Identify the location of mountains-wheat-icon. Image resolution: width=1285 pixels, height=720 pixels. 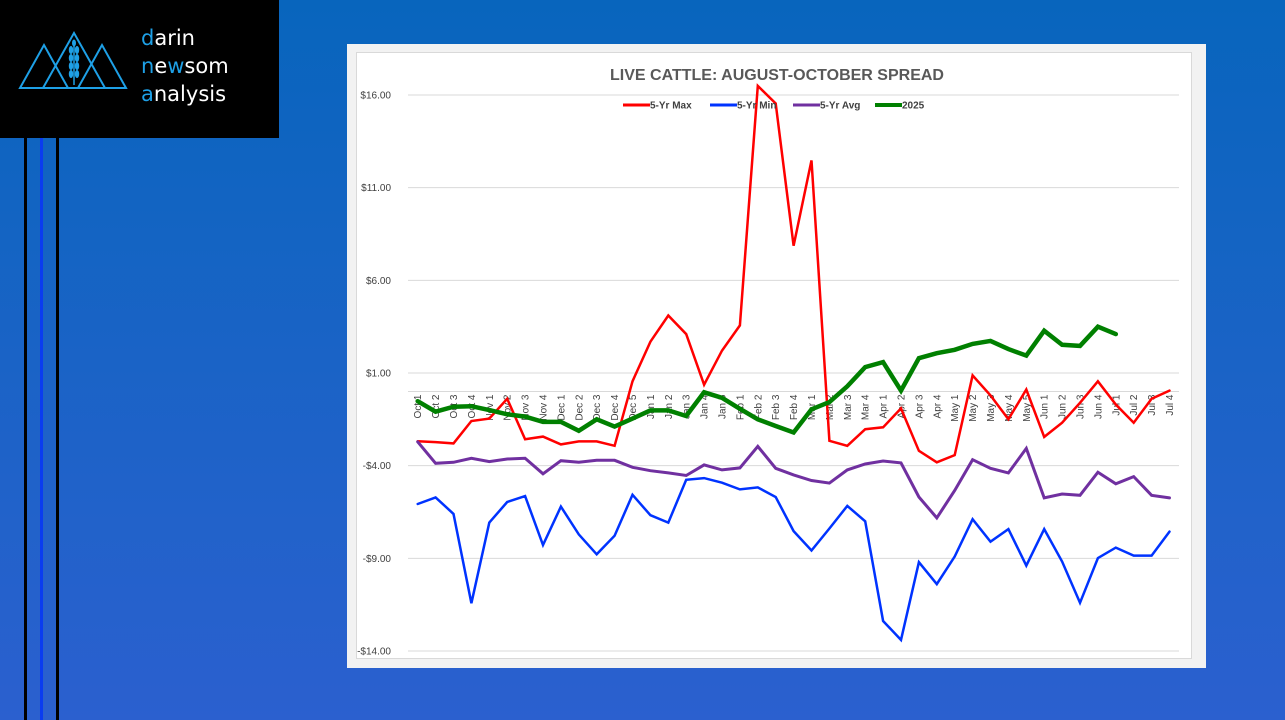
(73, 59).